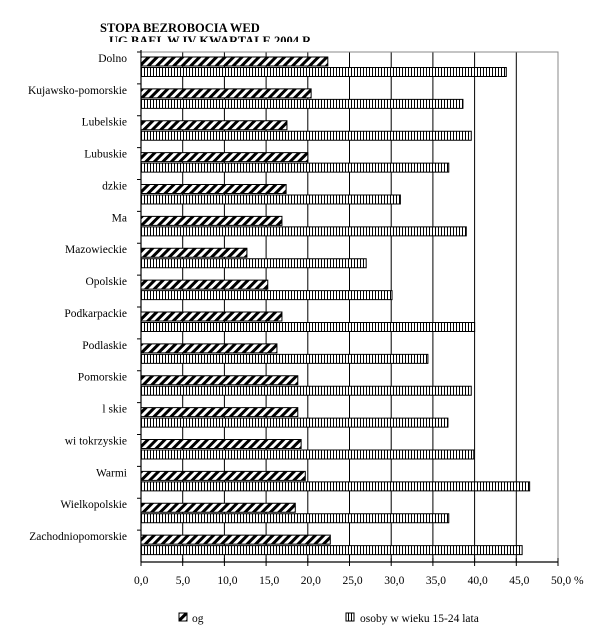  What do you see at coordinates (93, 505) in the screenshot?
I see `category-label: Wielkopolskie` at bounding box center [93, 505].